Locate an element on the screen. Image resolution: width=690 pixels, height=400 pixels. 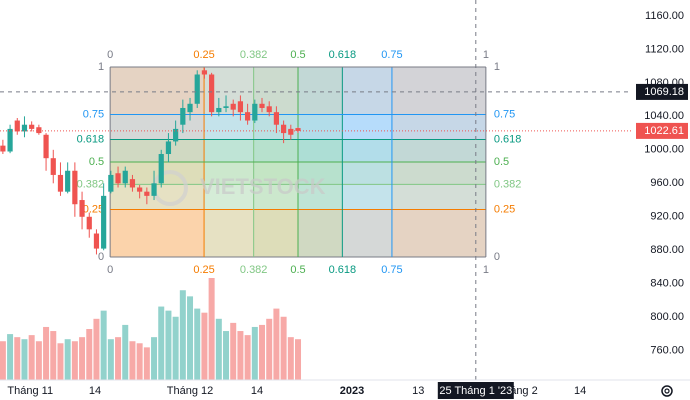
fib-left-label: 0.25 is located at coordinates (93, 209).